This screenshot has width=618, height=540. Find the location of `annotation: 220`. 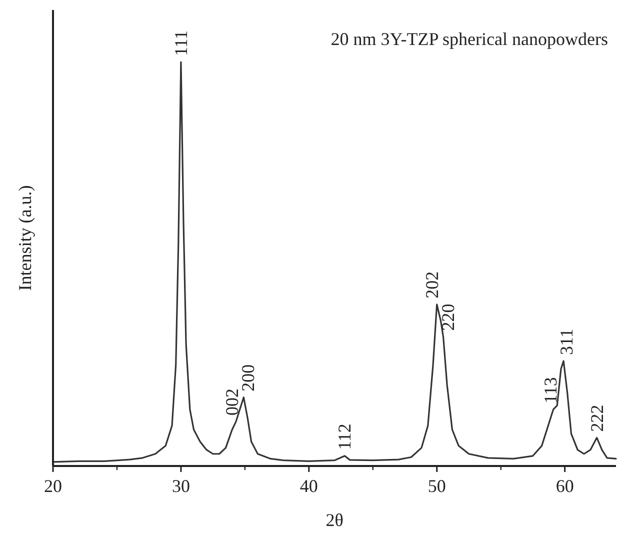

annotation: 220 is located at coordinates (448, 317).